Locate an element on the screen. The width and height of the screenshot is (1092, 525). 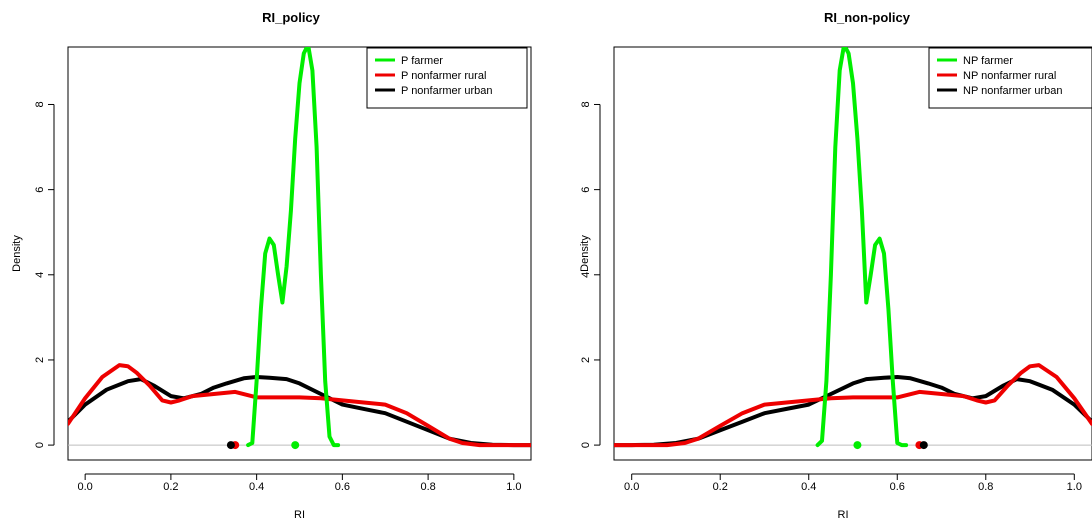
legend-label: NP nonfarmer urban is located at coordinates (1012, 91).